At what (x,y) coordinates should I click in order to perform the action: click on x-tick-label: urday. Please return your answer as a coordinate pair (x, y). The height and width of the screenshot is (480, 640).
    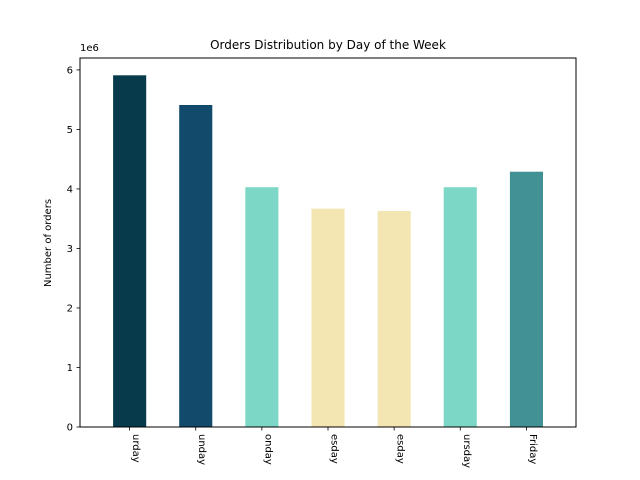
    Looking at the image, I should click on (135, 448).